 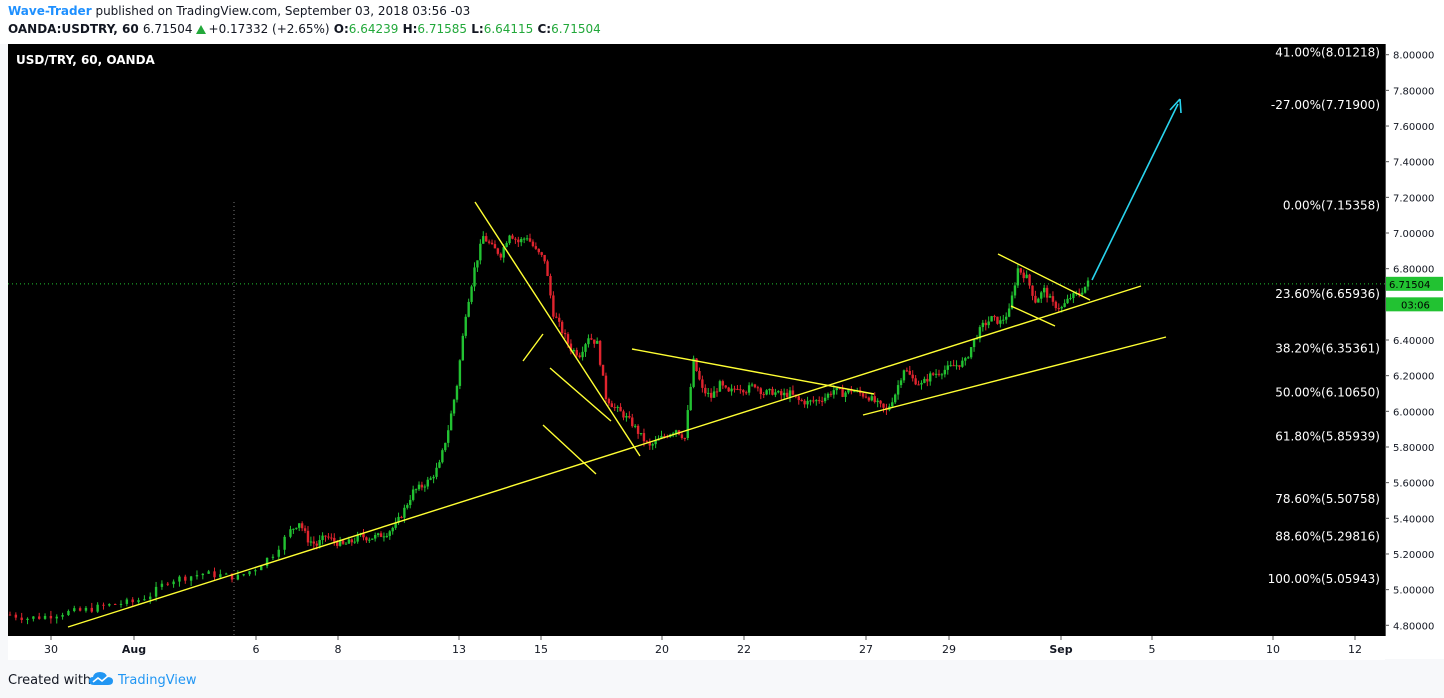 I want to click on tradingview-brand-link: TradingView, so click(x=157, y=680).